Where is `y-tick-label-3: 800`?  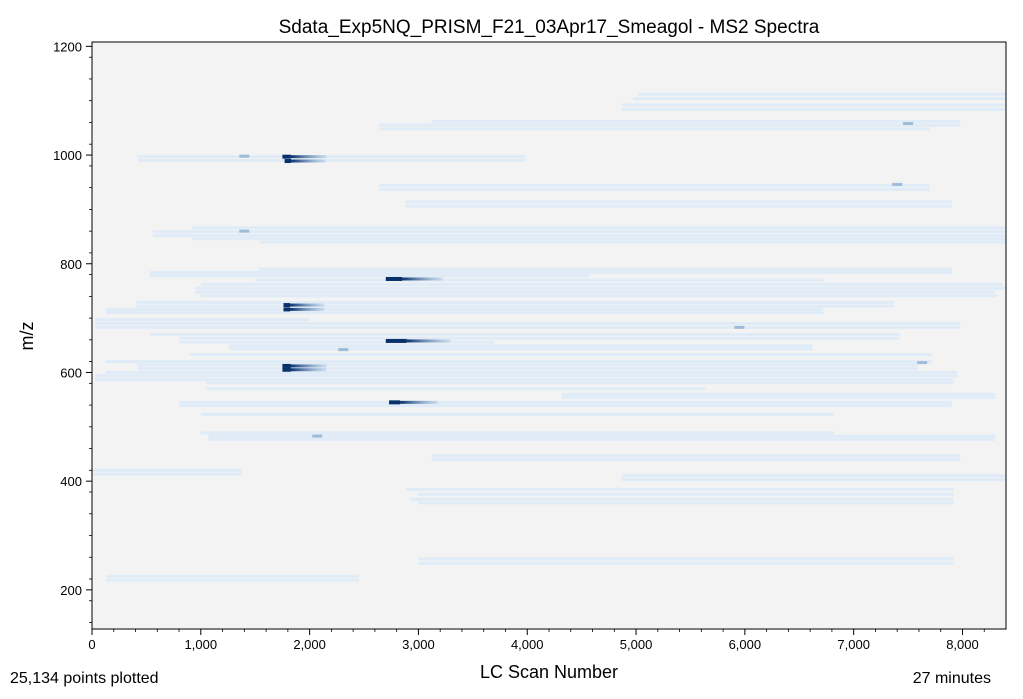
y-tick-label-3: 800 is located at coordinates (71, 264).